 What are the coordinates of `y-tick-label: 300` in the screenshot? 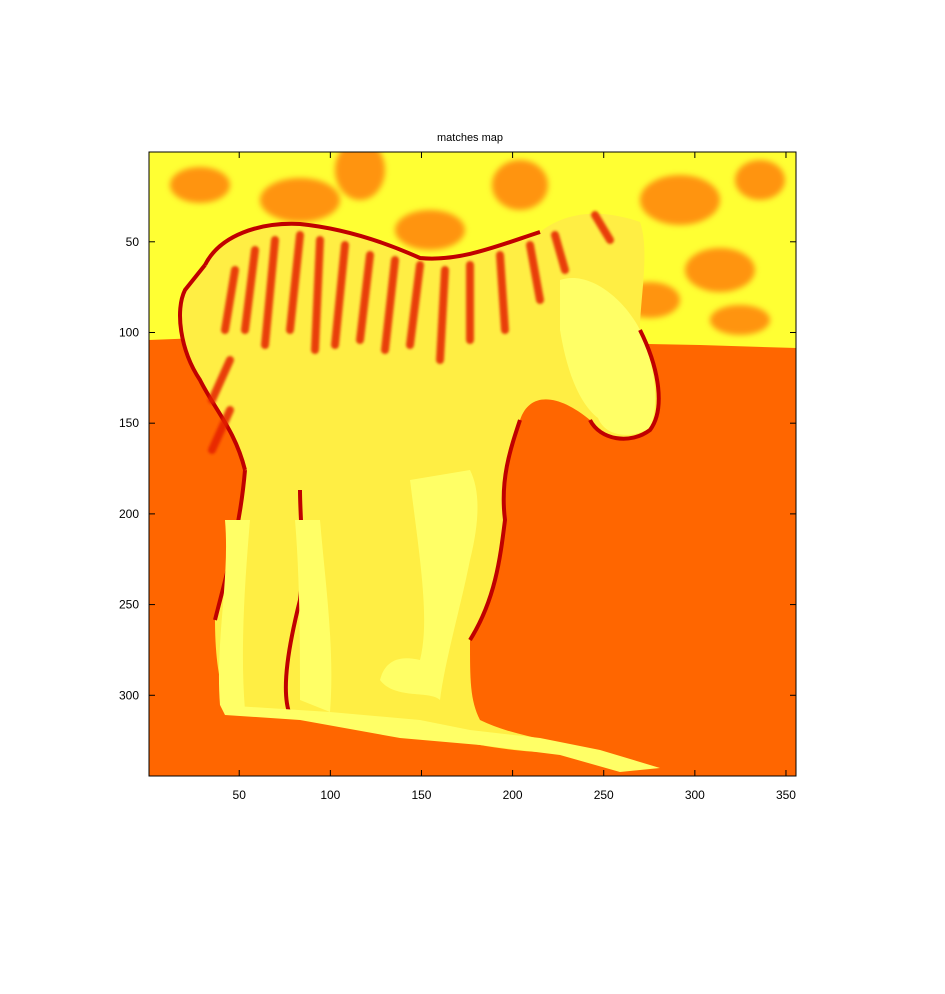 It's located at (129, 695).